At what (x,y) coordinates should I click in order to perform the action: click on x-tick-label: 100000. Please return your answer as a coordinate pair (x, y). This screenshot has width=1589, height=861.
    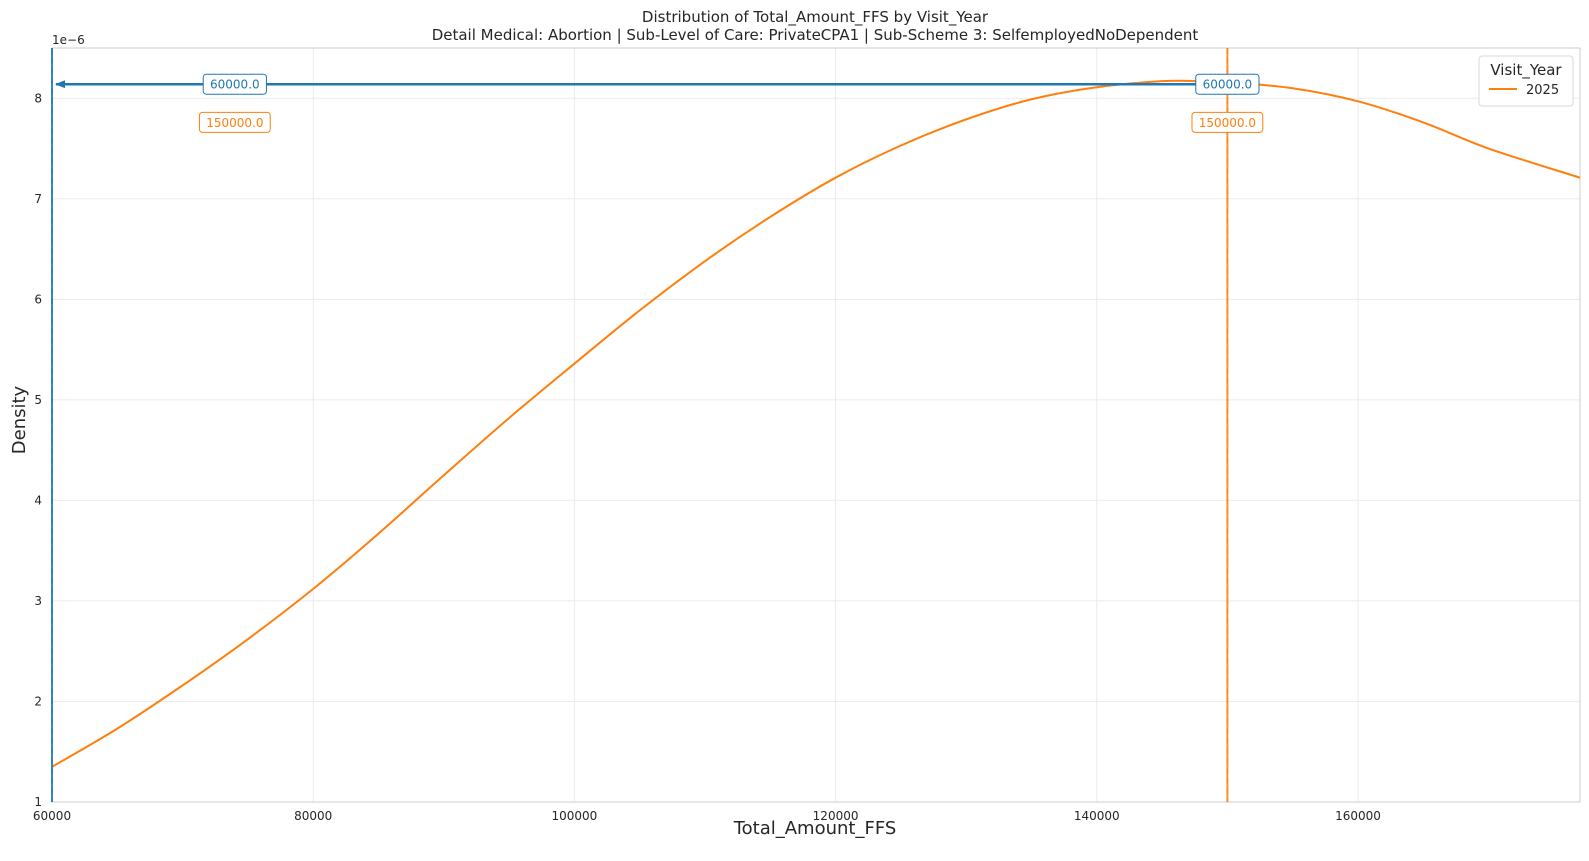
    Looking at the image, I should click on (574, 816).